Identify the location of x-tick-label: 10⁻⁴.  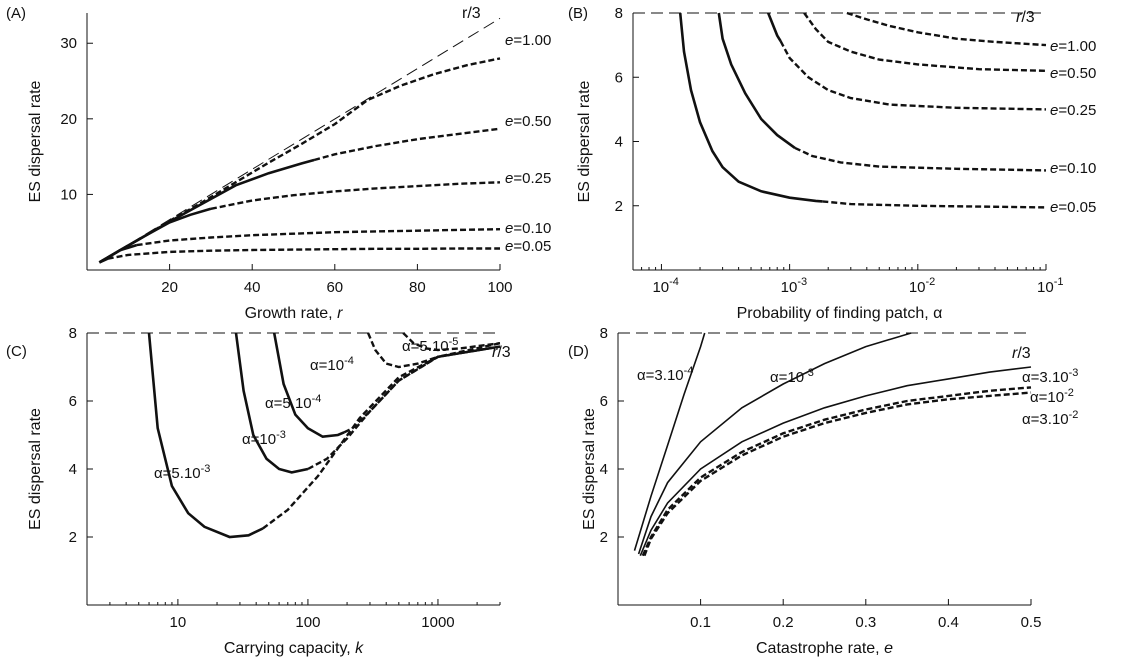
(665, 286).